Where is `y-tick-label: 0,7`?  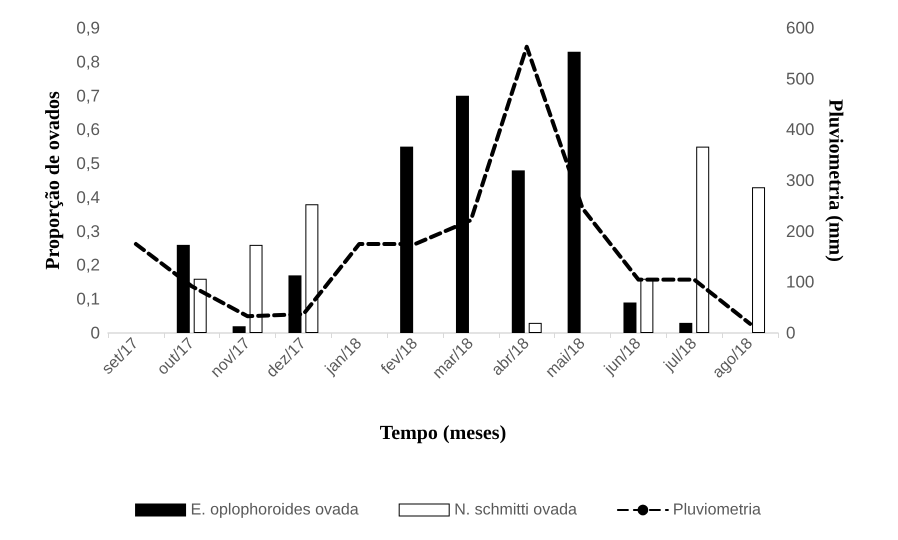
y-tick-label: 0,7 is located at coordinates (88, 96).